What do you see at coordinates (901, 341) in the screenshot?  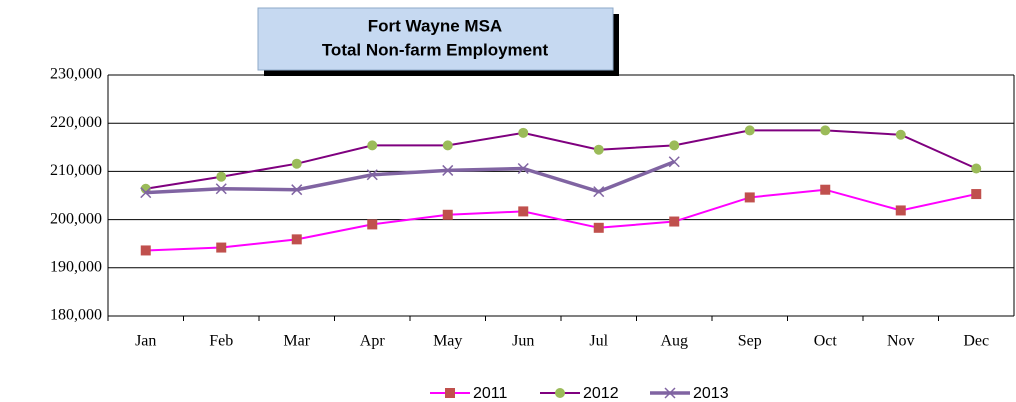 I see `x-tick-label: Nov` at bounding box center [901, 341].